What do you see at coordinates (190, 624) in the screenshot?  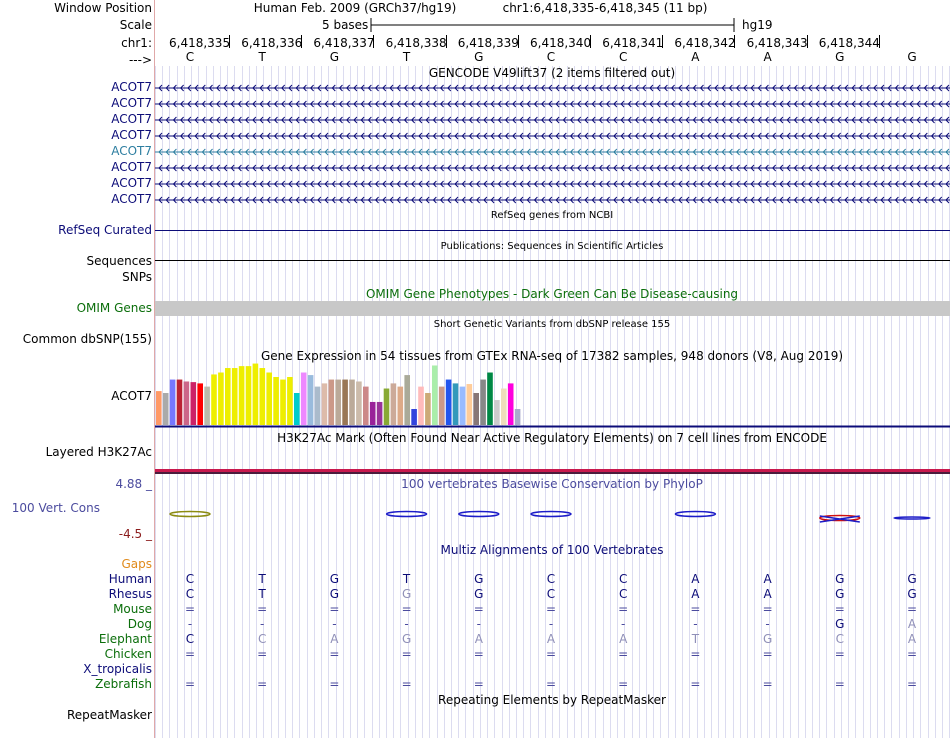 I see `alignment-base: -` at bounding box center [190, 624].